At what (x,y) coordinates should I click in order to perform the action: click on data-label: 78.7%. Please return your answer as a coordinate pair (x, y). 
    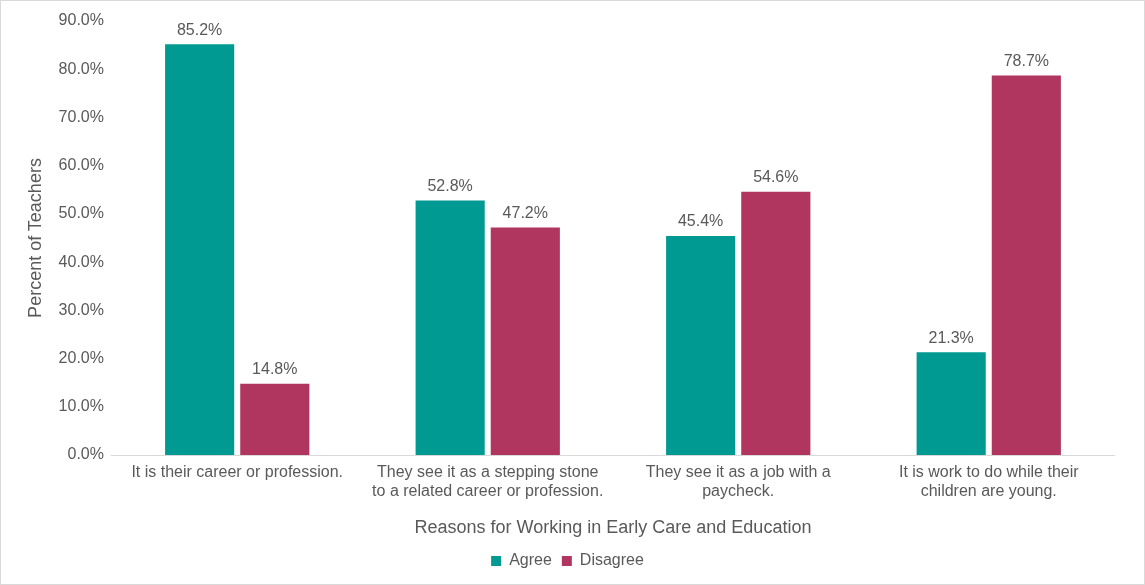
    Looking at the image, I should click on (1026, 60).